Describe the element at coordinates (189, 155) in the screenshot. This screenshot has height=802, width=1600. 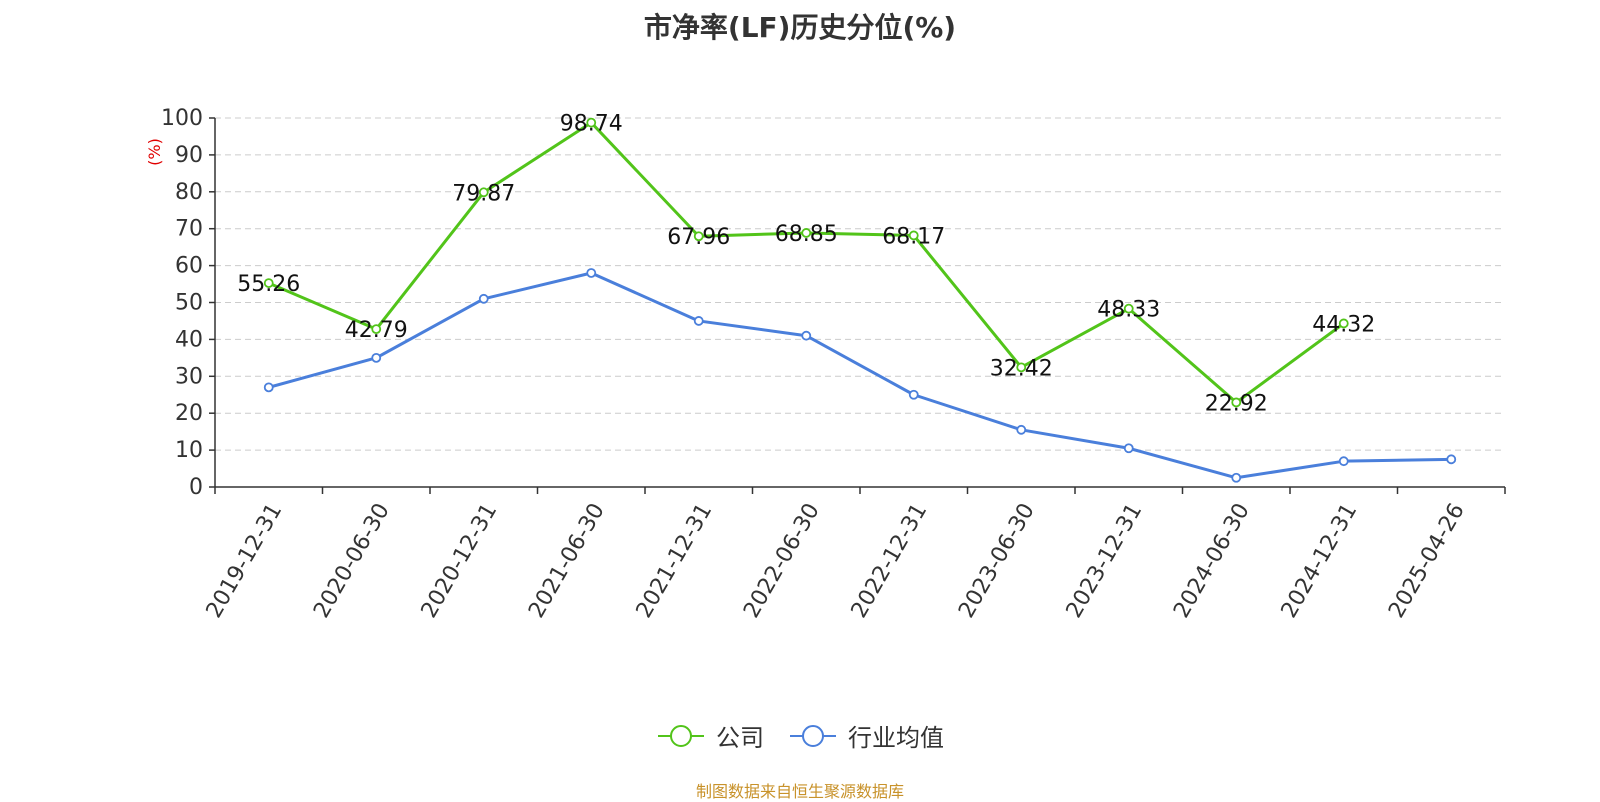
I see `y-tick-label: 90` at that location.